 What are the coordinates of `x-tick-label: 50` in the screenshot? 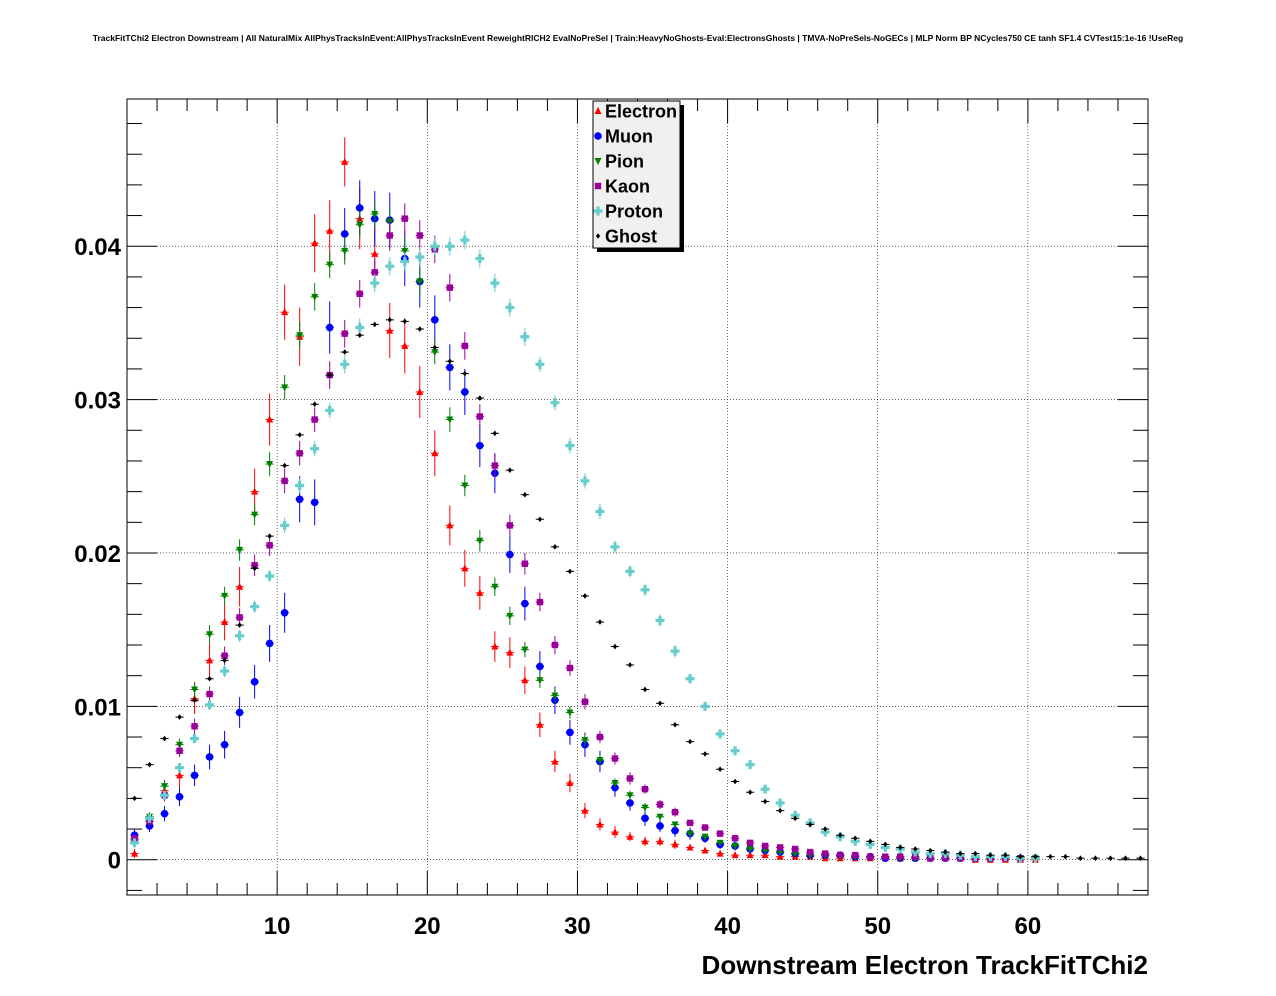 It's located at (877, 926).